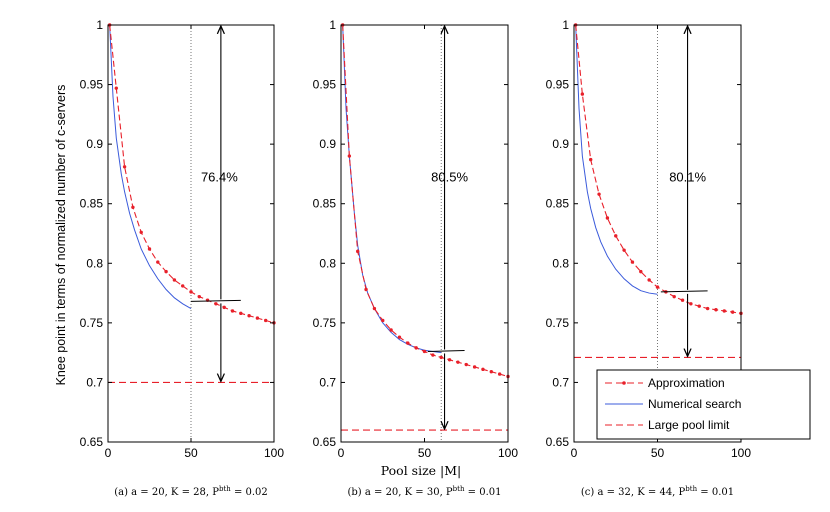  I want to click on legend-numerical-label: Numerical search, so click(694, 404).